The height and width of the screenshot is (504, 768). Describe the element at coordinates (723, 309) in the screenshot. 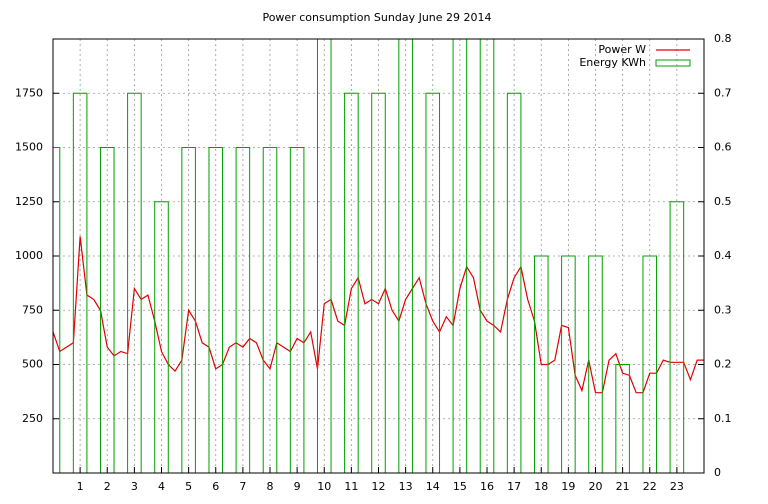

I see `y2-tick-label: 0.3` at that location.